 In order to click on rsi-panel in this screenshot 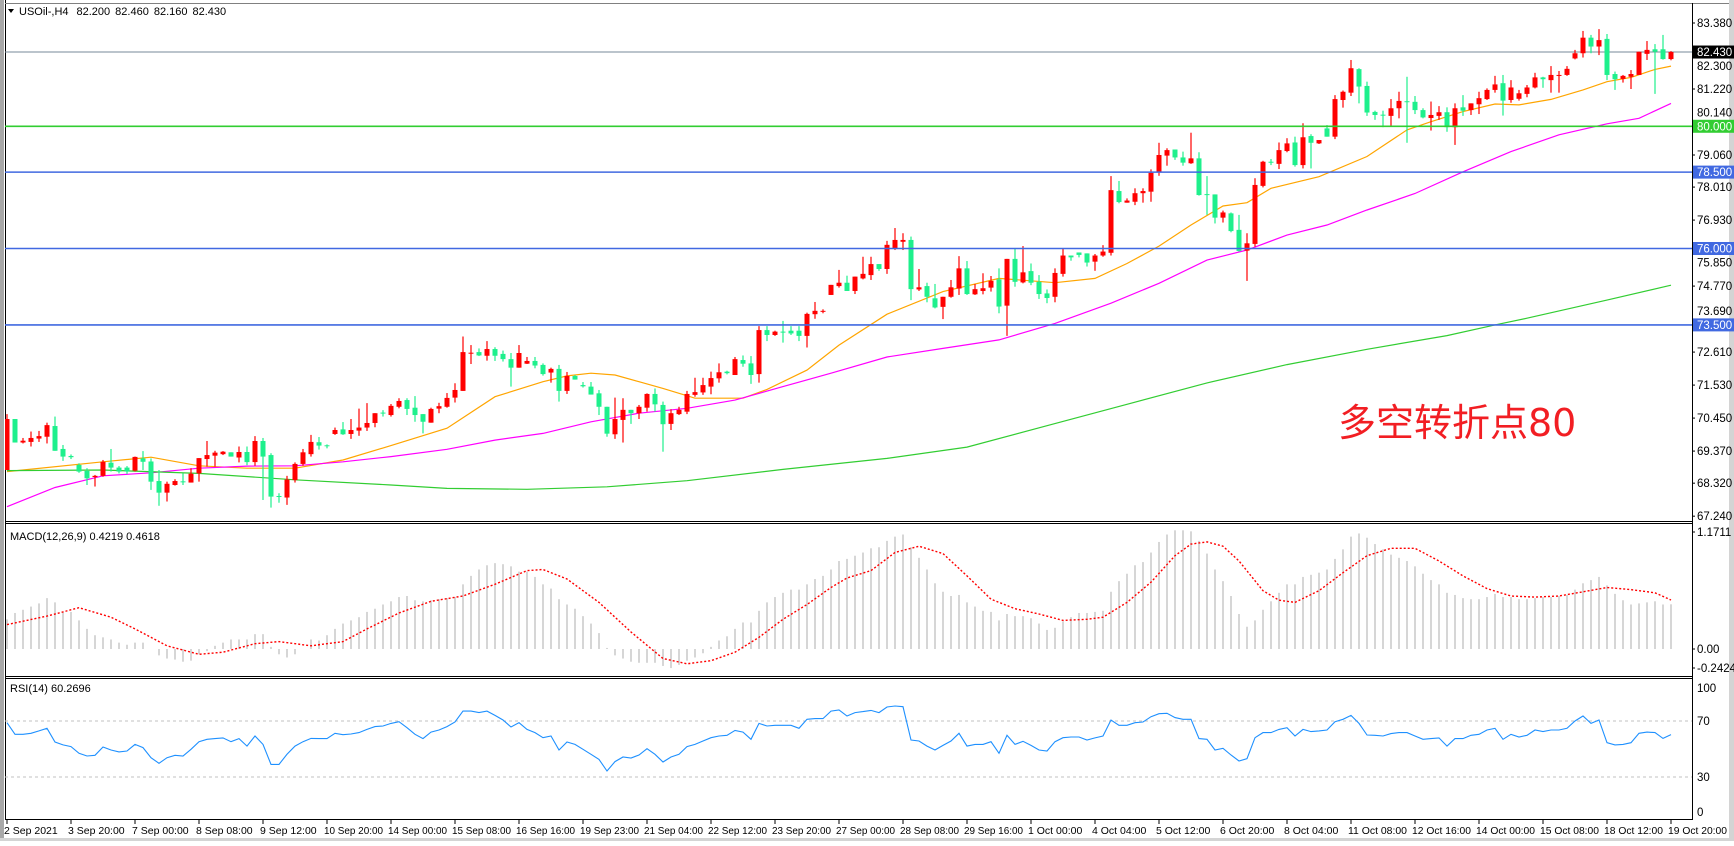, I will do `click(848, 741)`.